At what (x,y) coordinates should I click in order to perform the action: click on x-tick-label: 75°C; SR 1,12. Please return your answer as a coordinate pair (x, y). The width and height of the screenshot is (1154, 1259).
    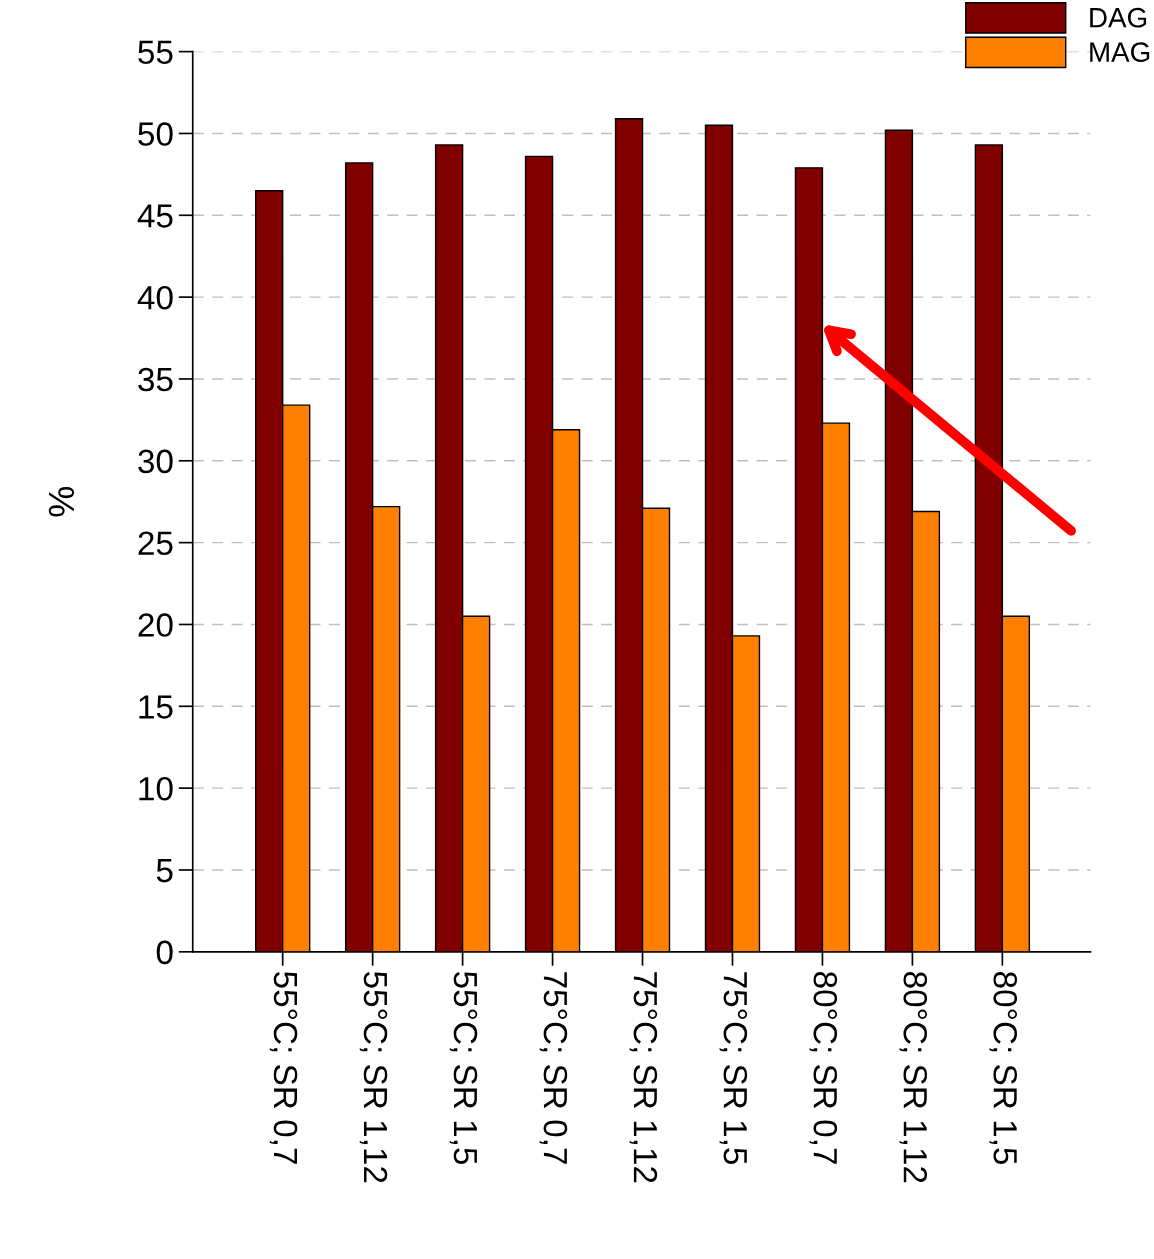
    Looking at the image, I should click on (643, 1077).